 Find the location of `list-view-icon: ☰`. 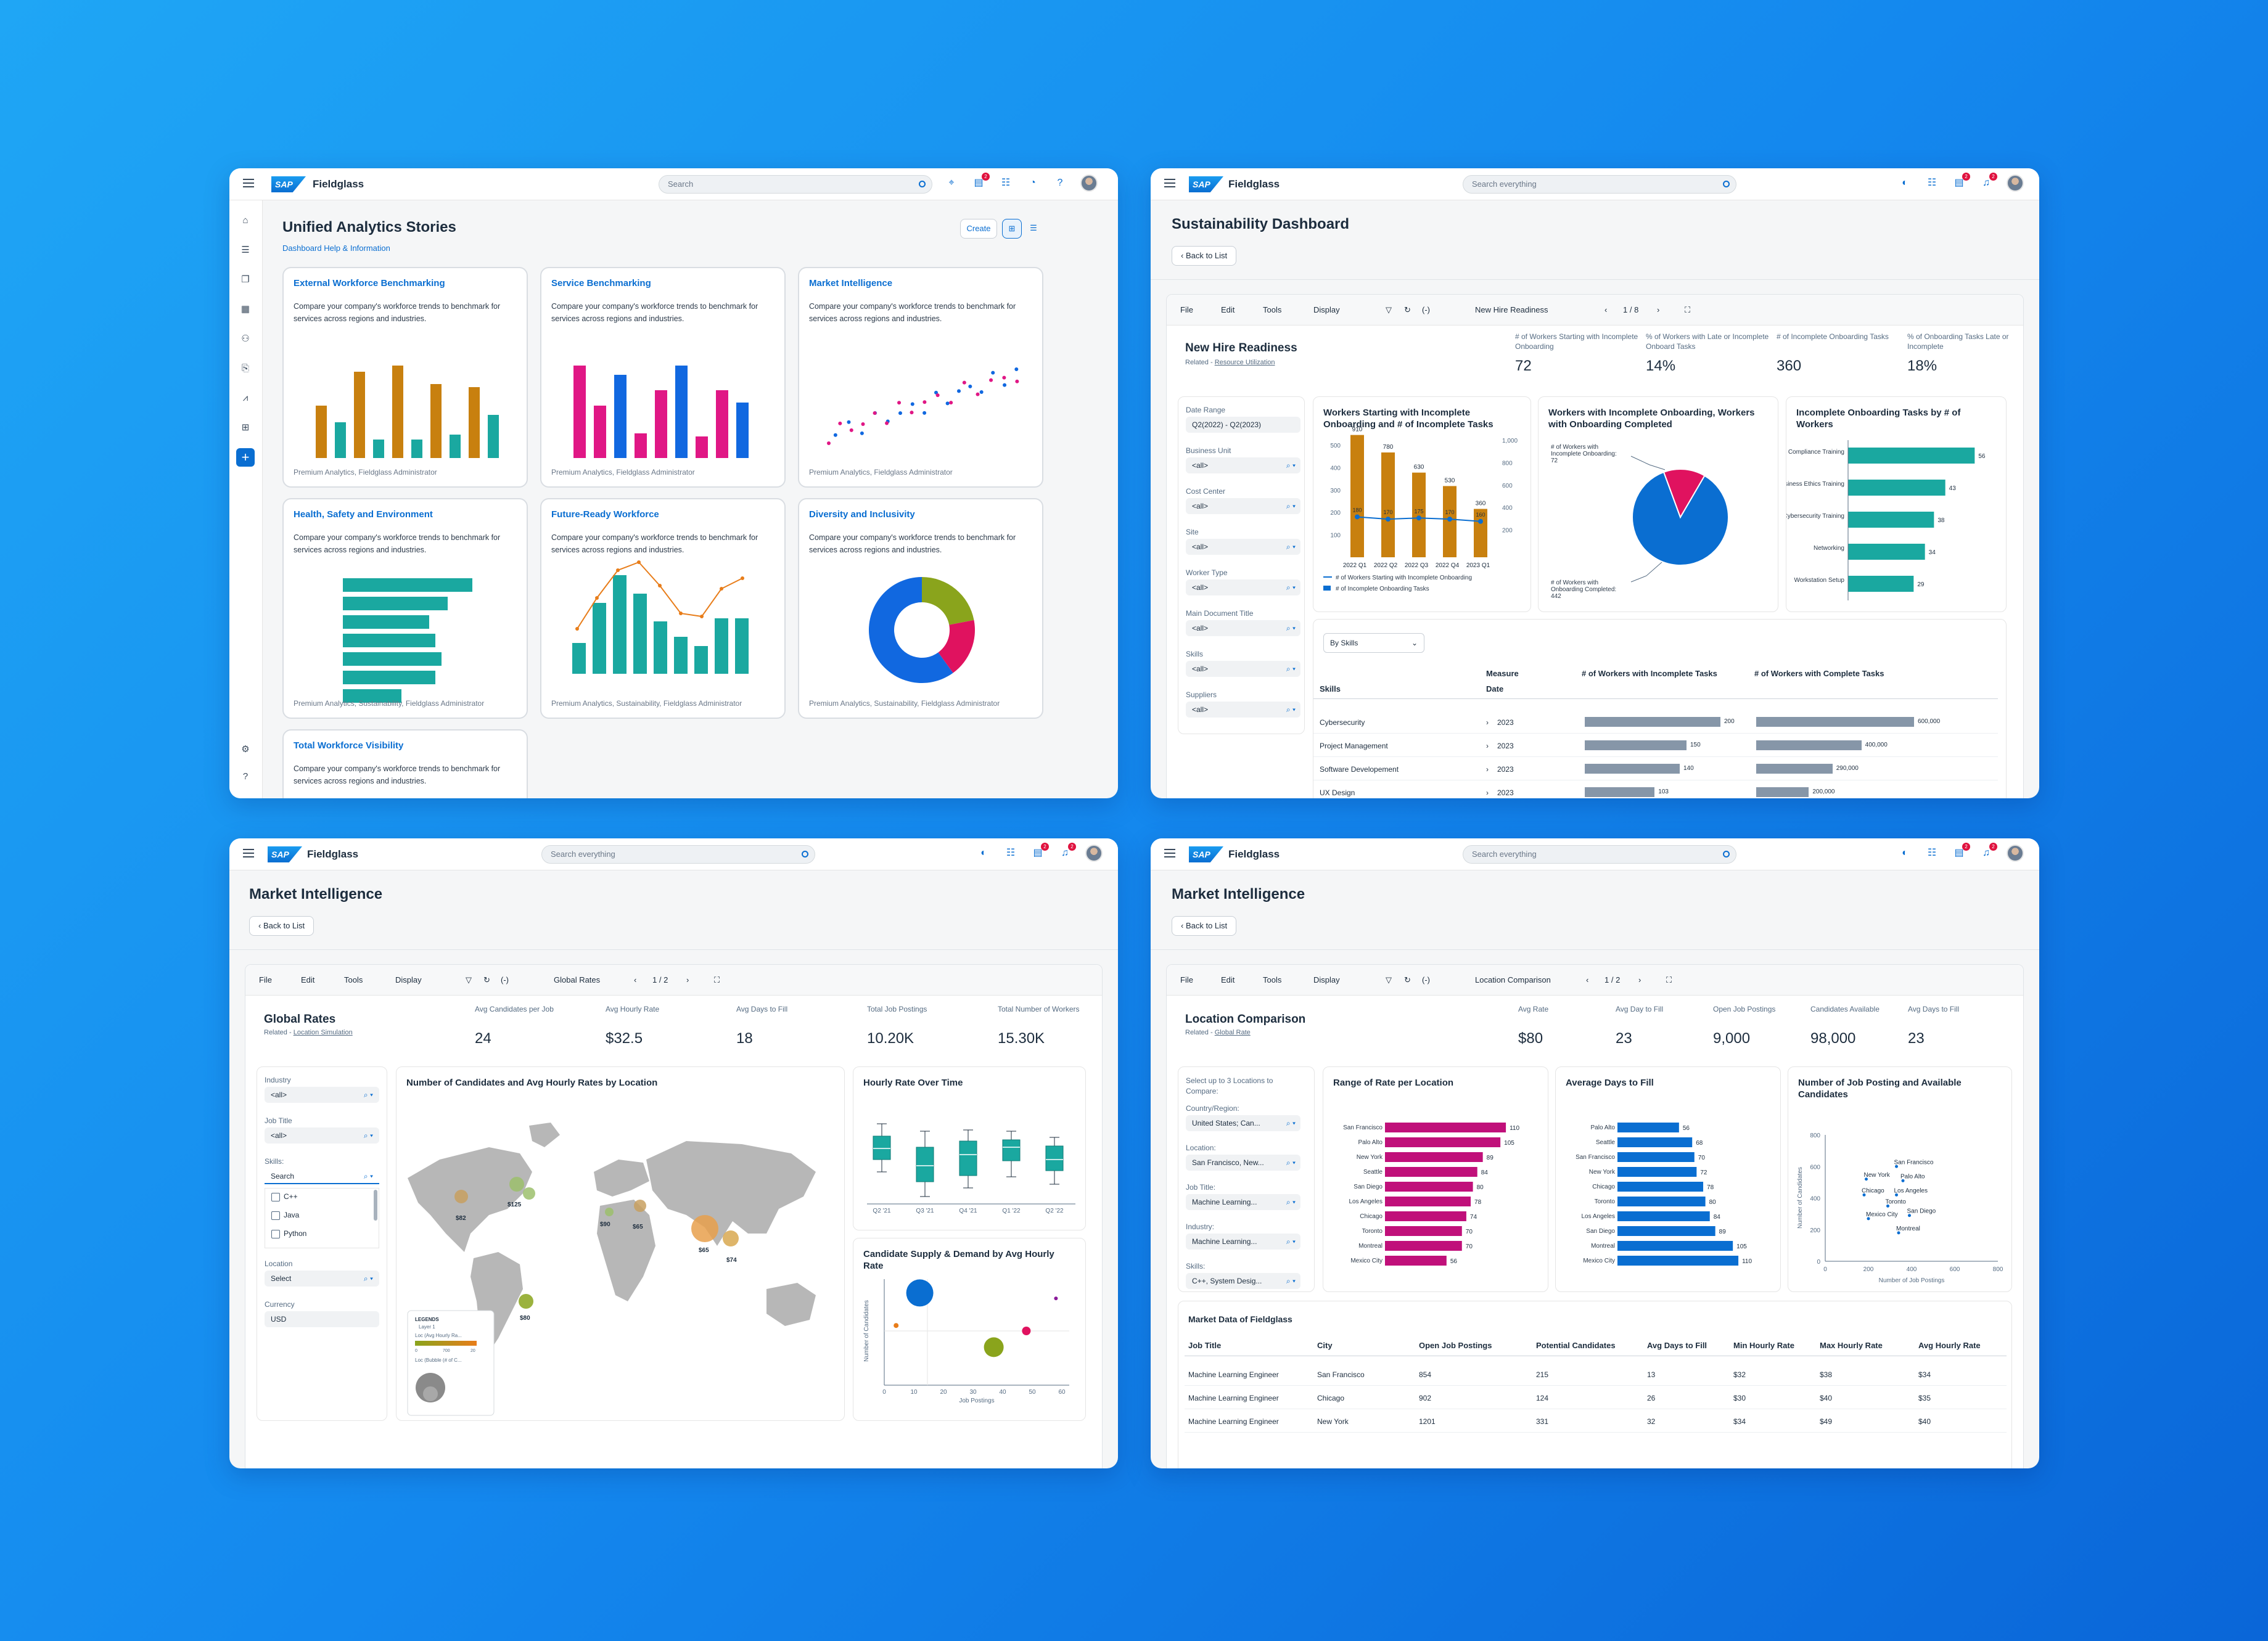

list-view-icon: ☰ is located at coordinates (1033, 227).